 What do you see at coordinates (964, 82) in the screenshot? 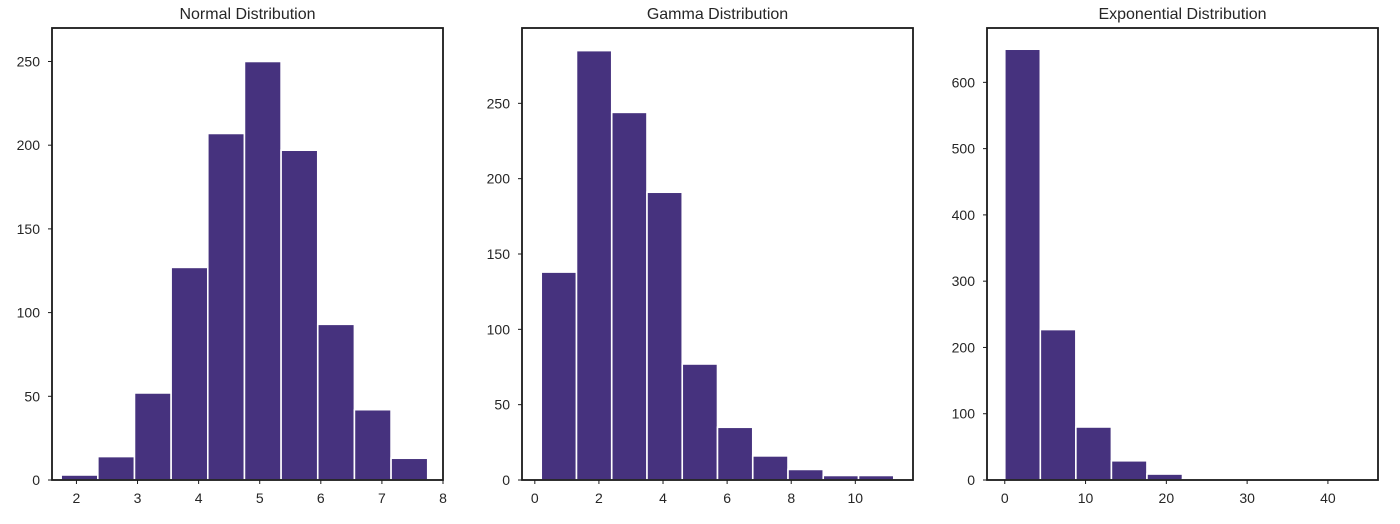
I see `y-tick-label: 600` at bounding box center [964, 82].